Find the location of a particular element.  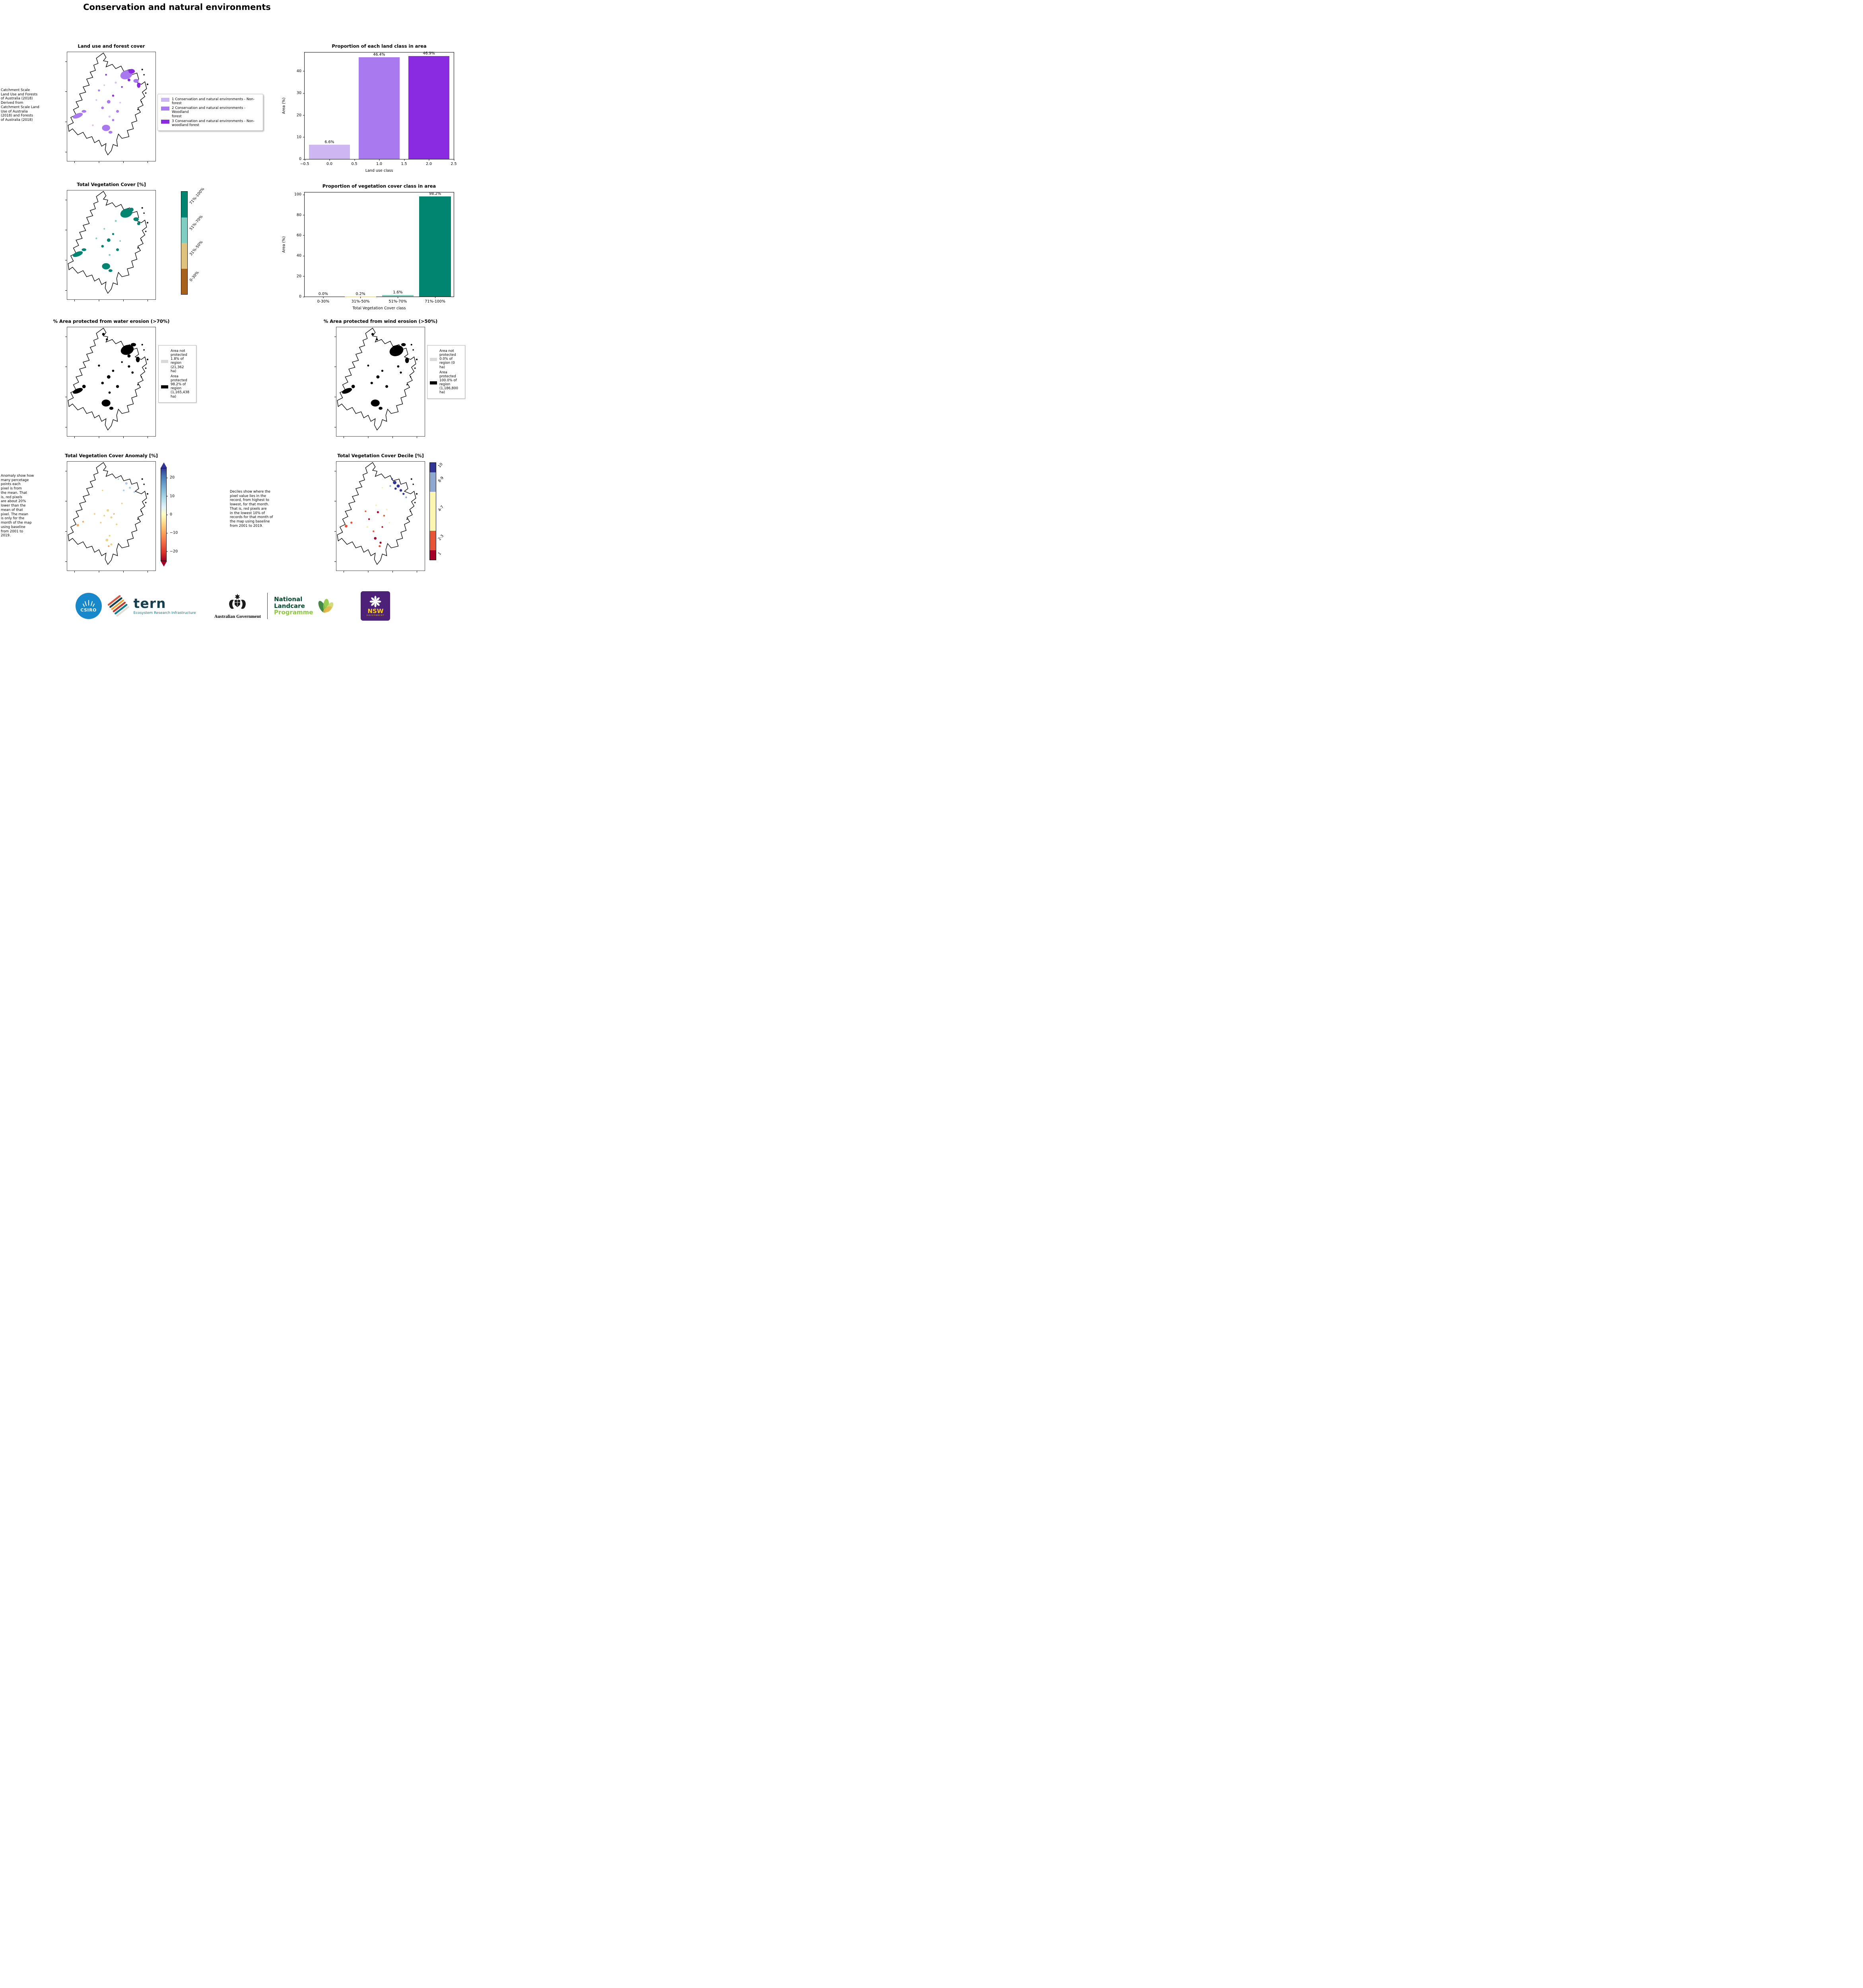

land-use-patches is located at coordinates (107, 101).